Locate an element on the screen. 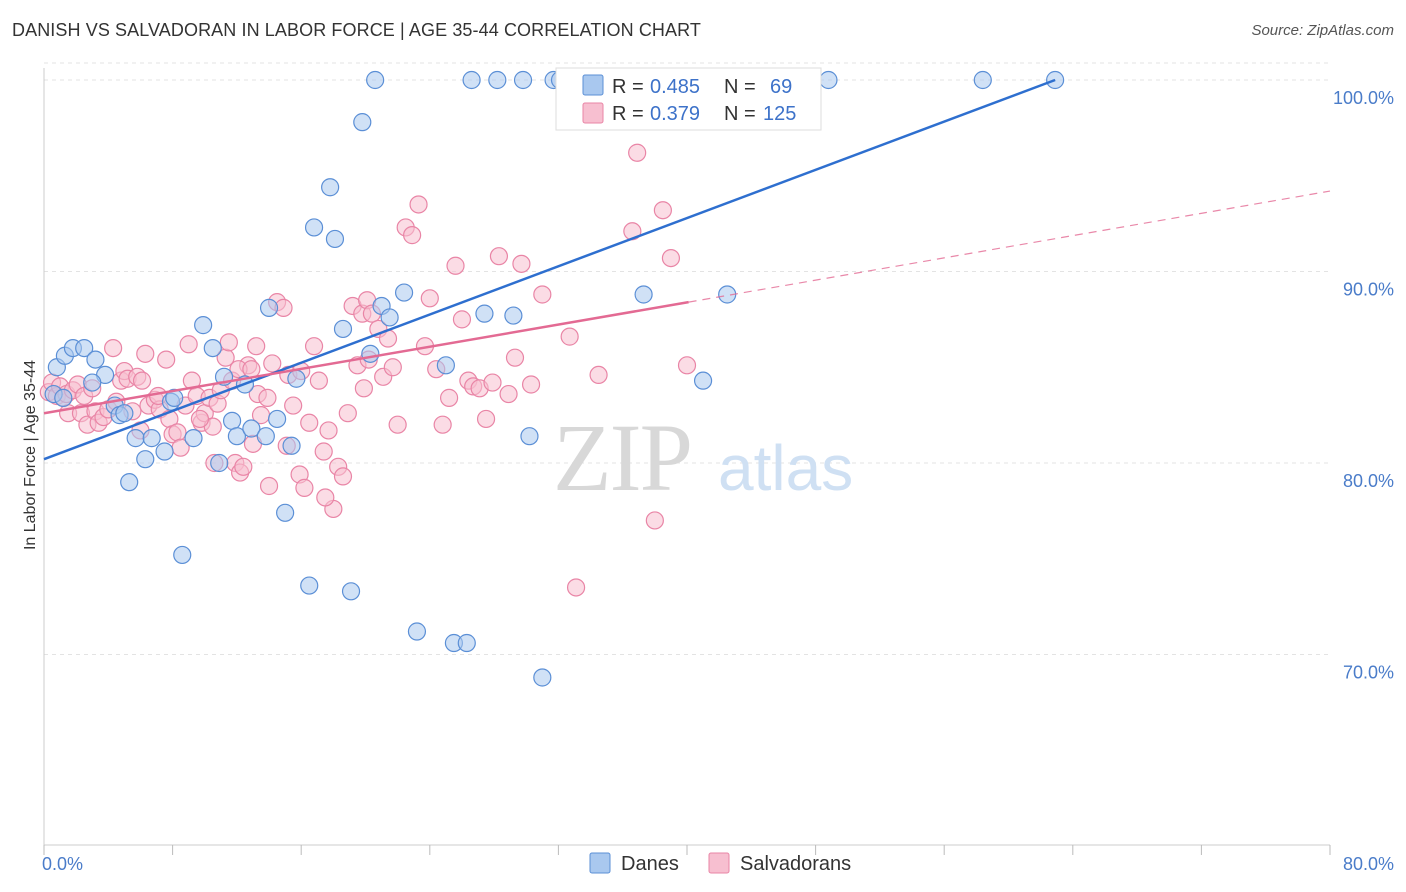 The height and width of the screenshot is (892, 1406). watermark-zip: ZIP is located at coordinates (622, 457).